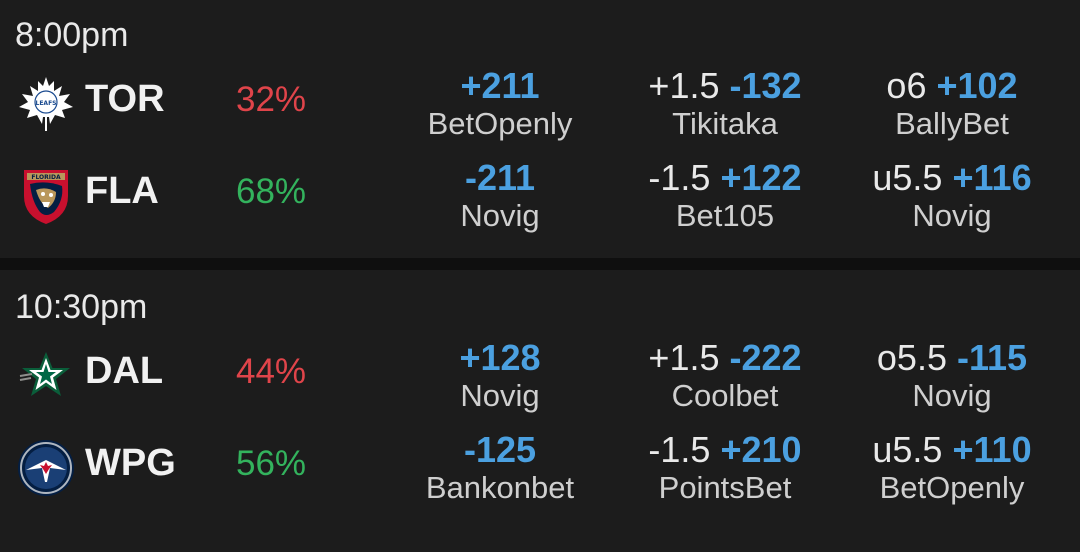 The width and height of the screenshot is (1080, 552). I want to click on win-probability: 56%, so click(271, 463).